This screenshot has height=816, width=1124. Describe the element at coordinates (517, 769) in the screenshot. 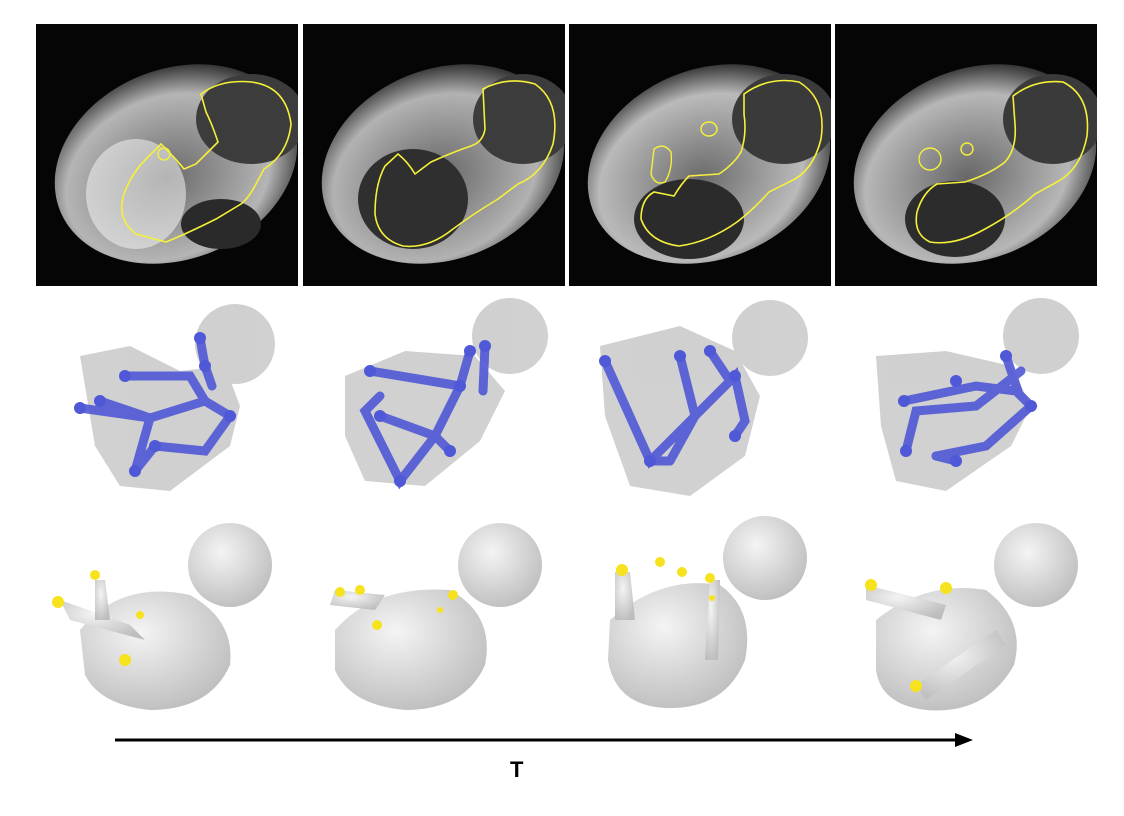

I see `time-axis-label: T` at that location.